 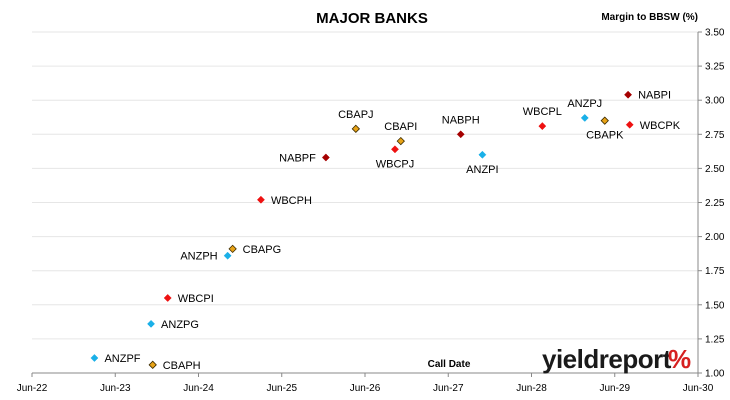 What do you see at coordinates (542, 126) in the screenshot?
I see `data-point-wbcpl` at bounding box center [542, 126].